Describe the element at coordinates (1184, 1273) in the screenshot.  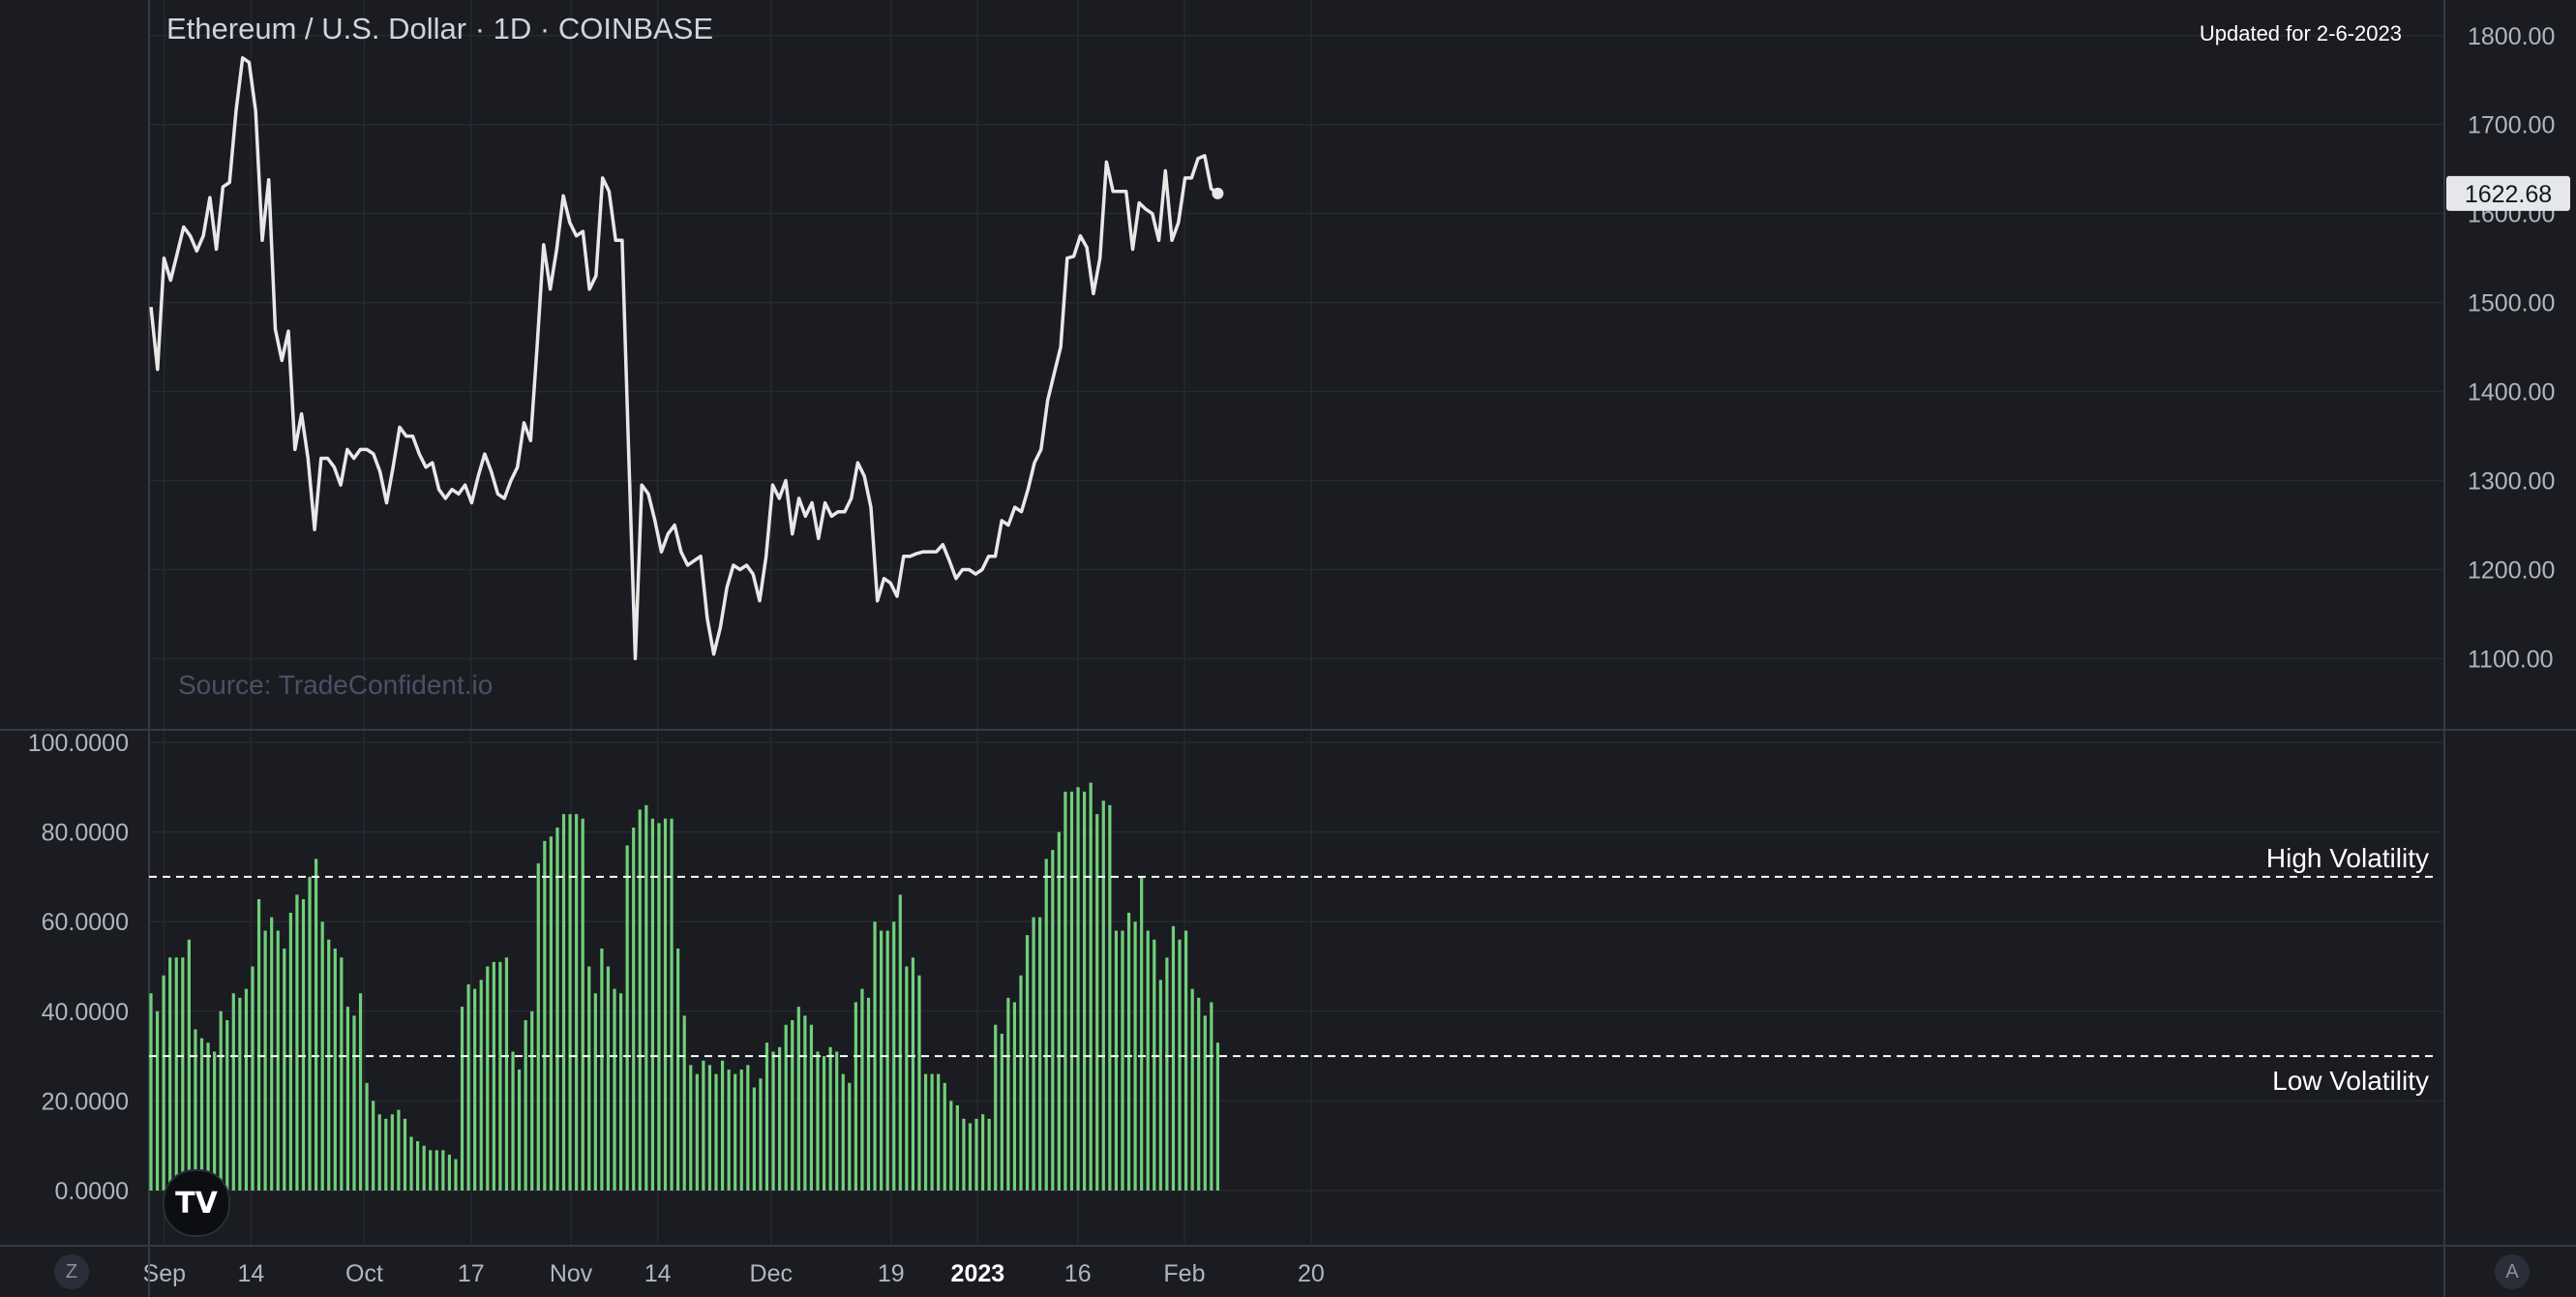
I see `time-axis-label: Feb` at that location.